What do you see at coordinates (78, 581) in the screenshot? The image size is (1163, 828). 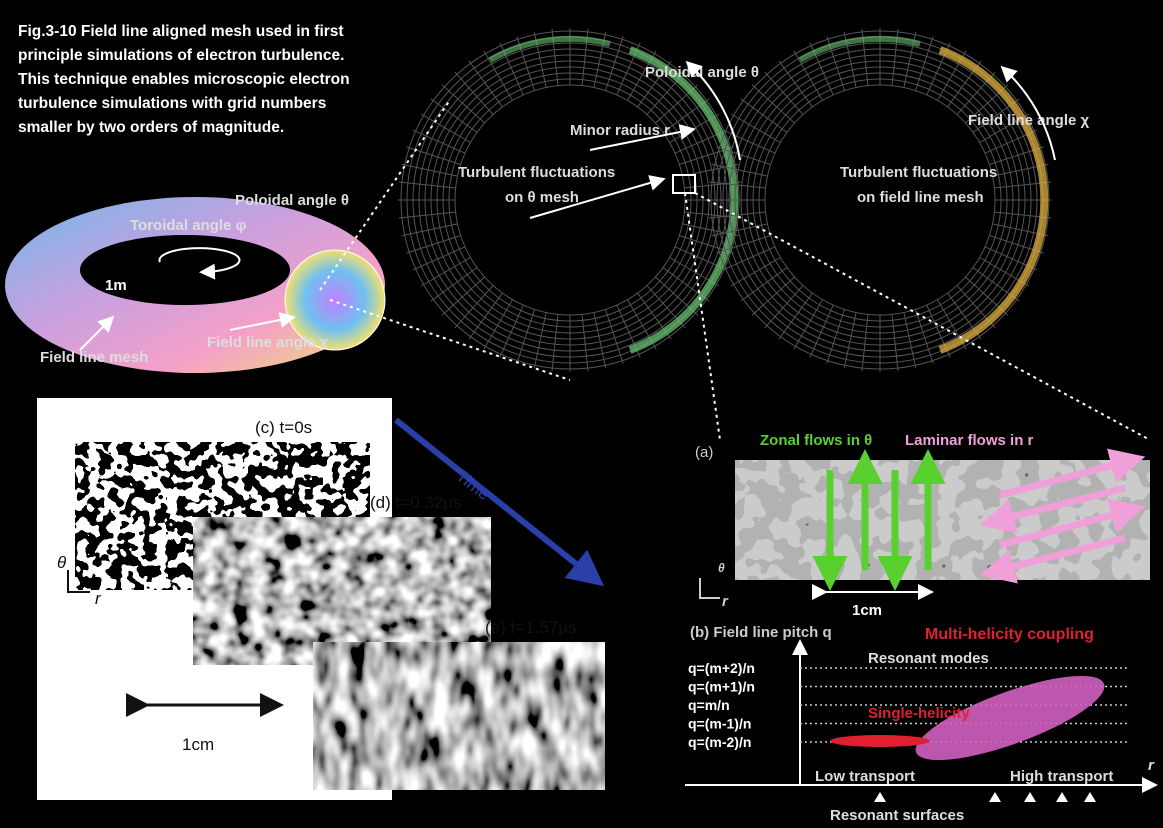 I see `axis-icon` at bounding box center [78, 581].